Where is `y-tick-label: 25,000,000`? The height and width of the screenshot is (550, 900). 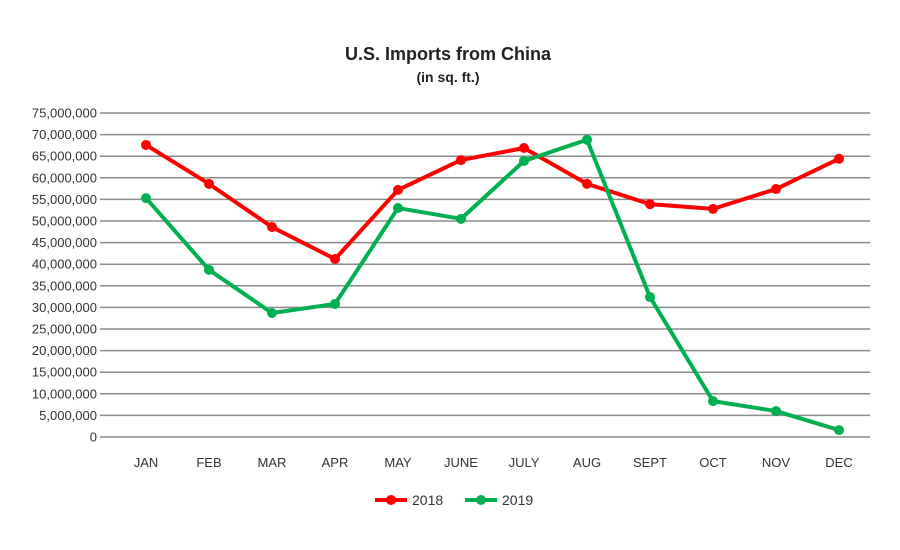
y-tick-label: 25,000,000 is located at coordinates (64, 329).